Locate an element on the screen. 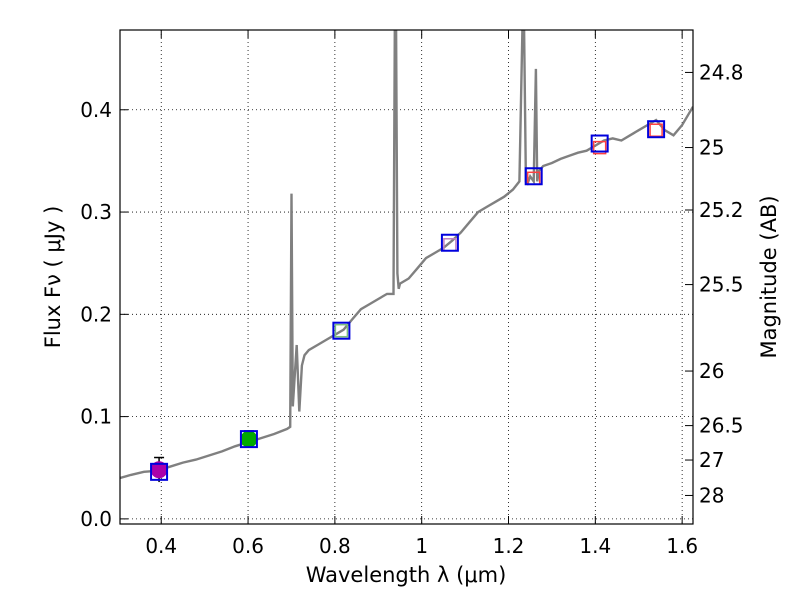 This screenshot has width=800, height=600. y2-tick-label: 27 is located at coordinates (711, 460).